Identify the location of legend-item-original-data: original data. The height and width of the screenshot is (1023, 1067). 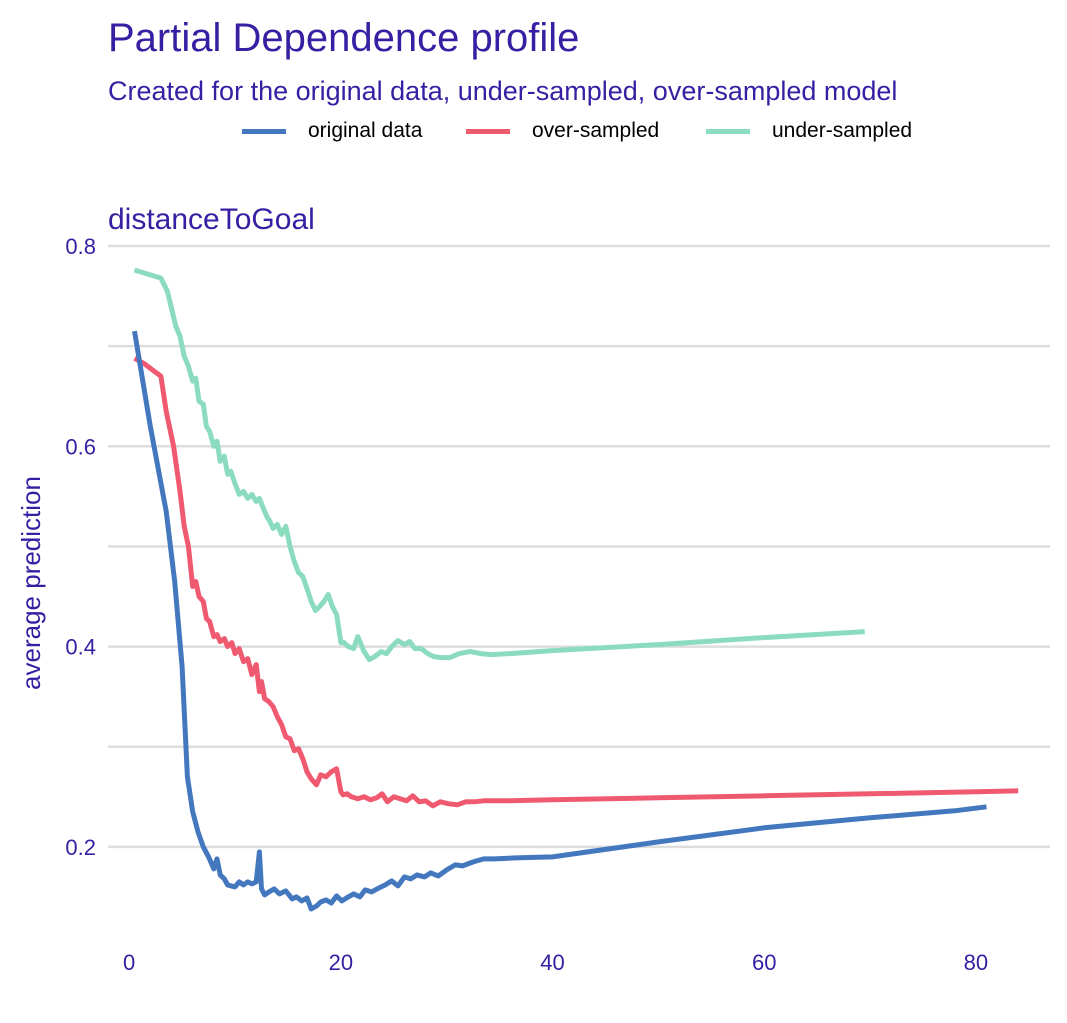
(332, 131).